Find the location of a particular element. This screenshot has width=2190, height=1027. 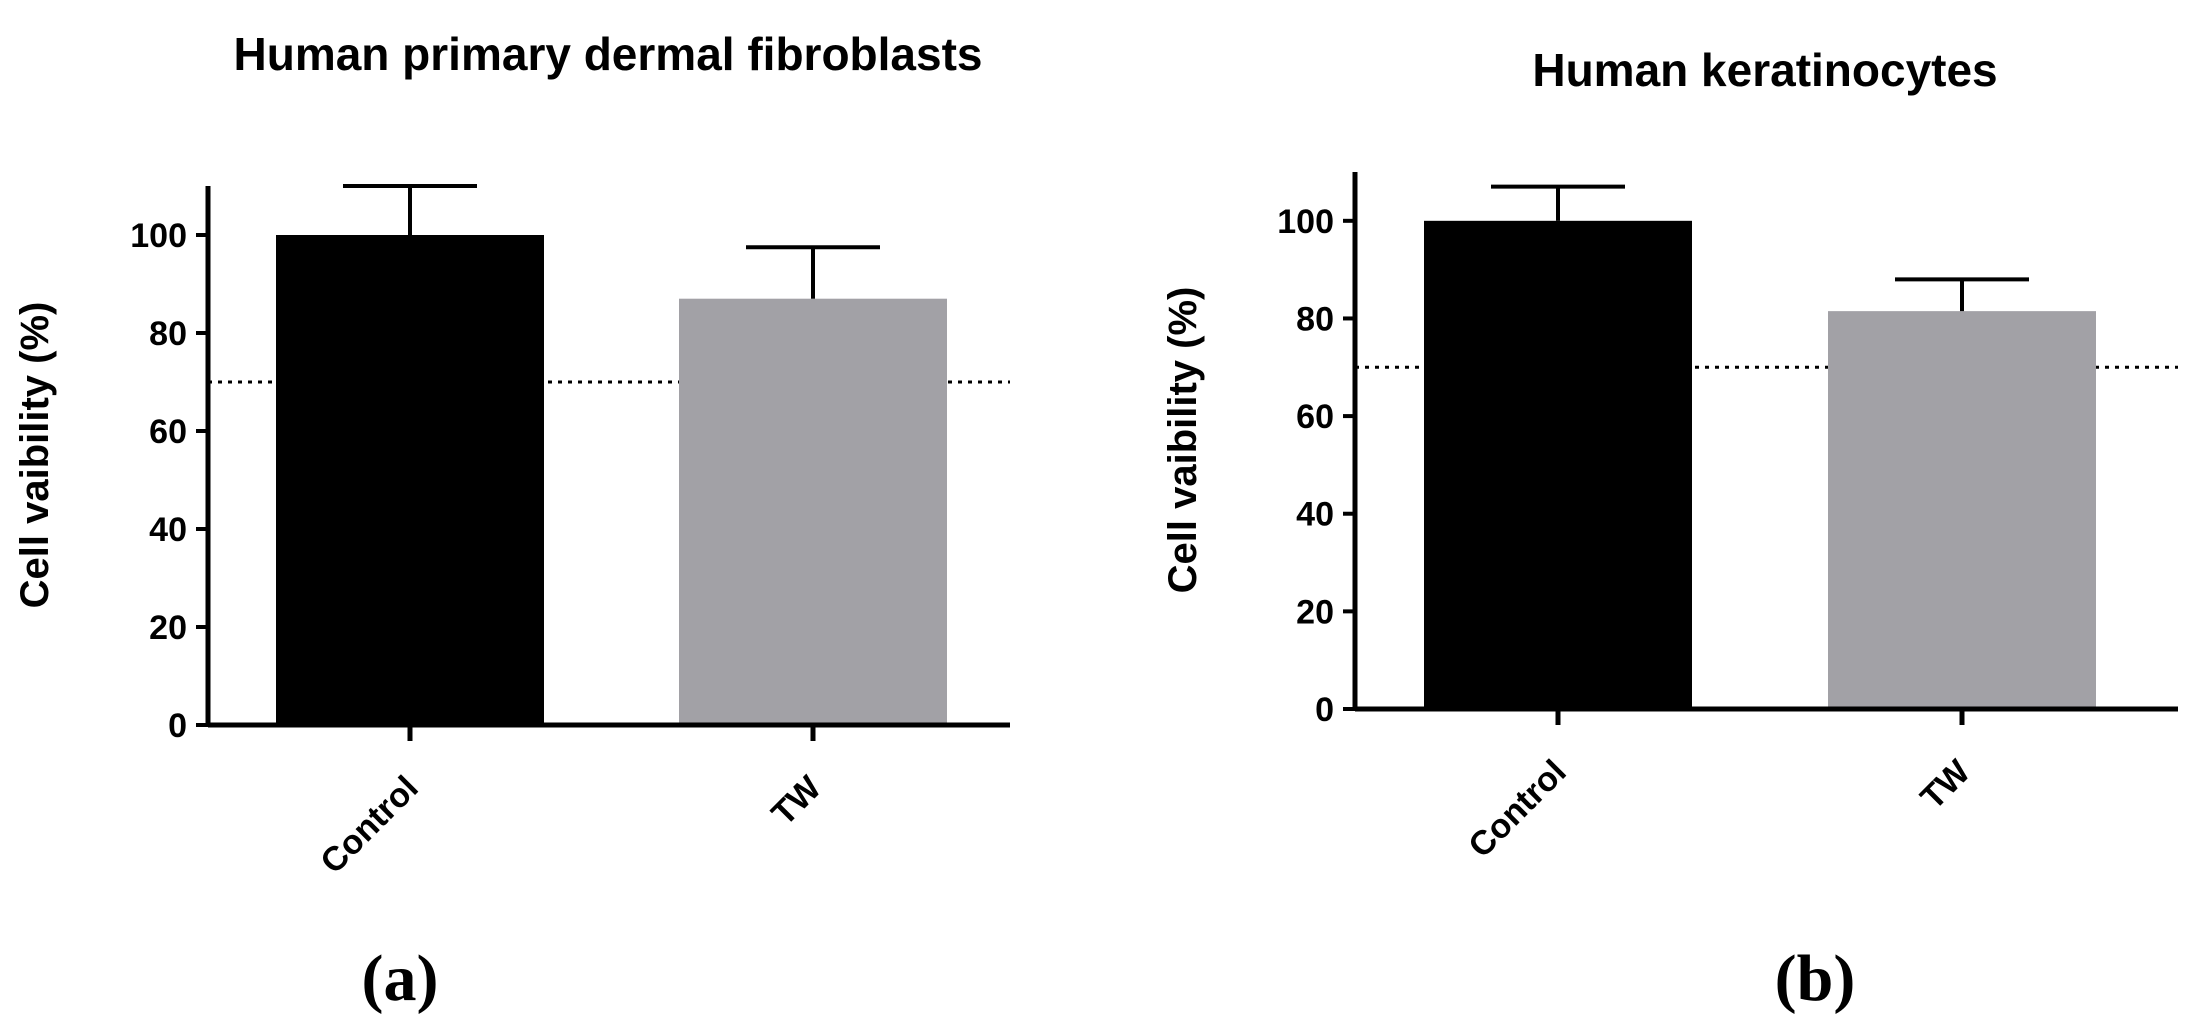

chart-b-y-tick-label: 40 is located at coordinates (1315, 515).